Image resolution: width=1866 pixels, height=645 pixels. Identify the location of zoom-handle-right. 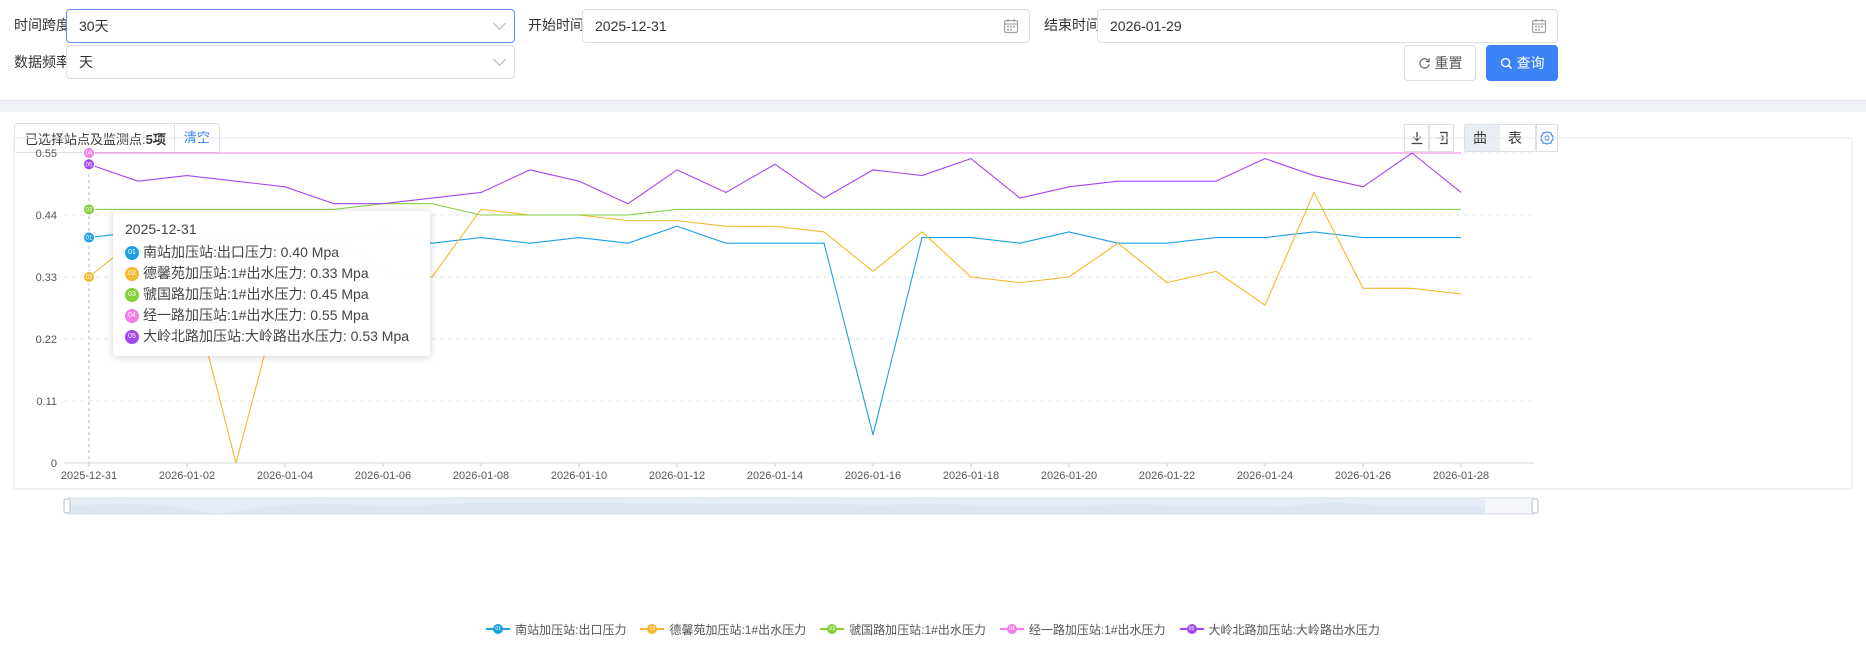
(1535, 506).